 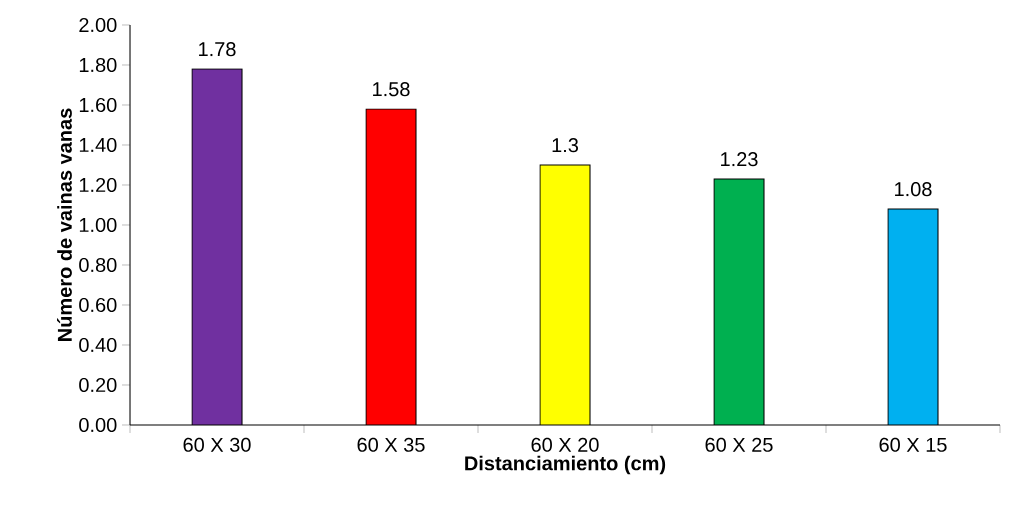 What do you see at coordinates (98, 265) in the screenshot?
I see `y-tick-label: 0.80` at bounding box center [98, 265].